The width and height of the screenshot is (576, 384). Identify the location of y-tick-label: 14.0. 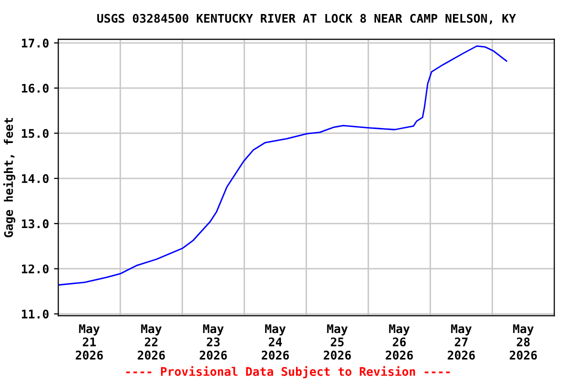
(35, 179).